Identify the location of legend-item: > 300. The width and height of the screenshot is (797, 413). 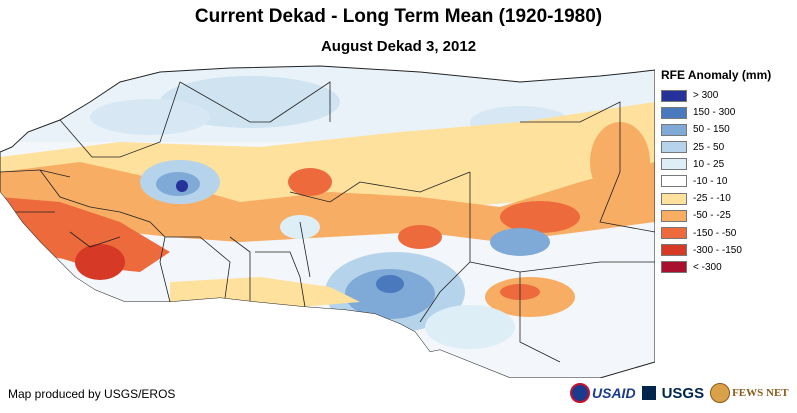
(728, 95).